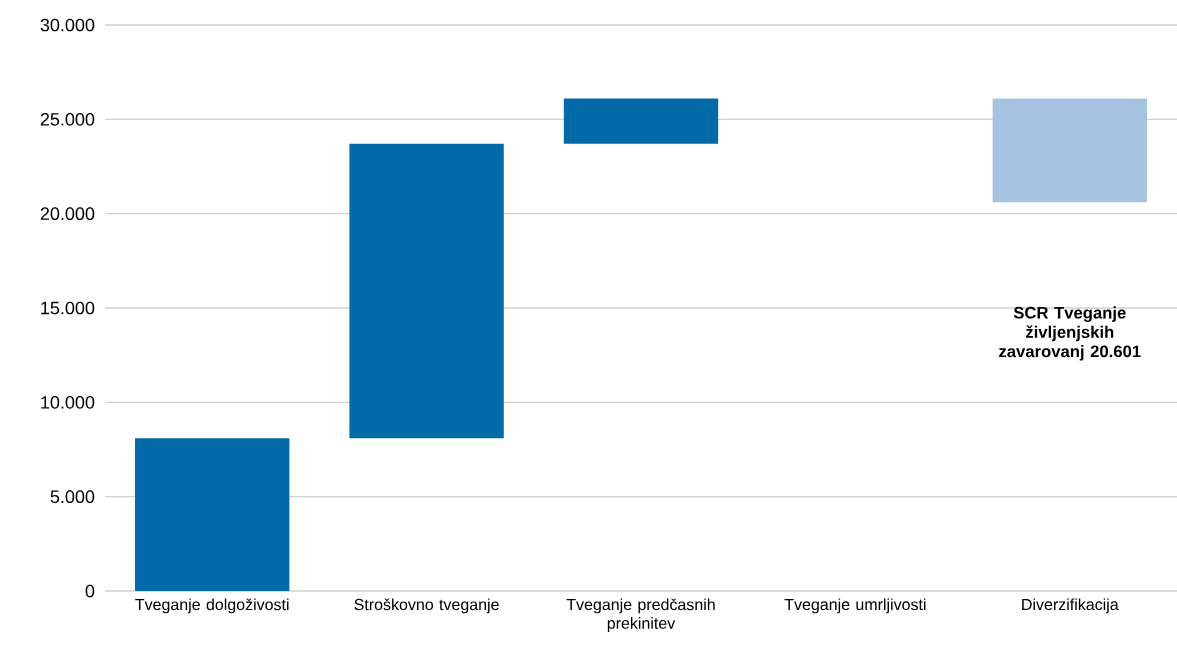  I want to click on x-tick-label: Tveganje dolgoživosti, so click(212, 606).